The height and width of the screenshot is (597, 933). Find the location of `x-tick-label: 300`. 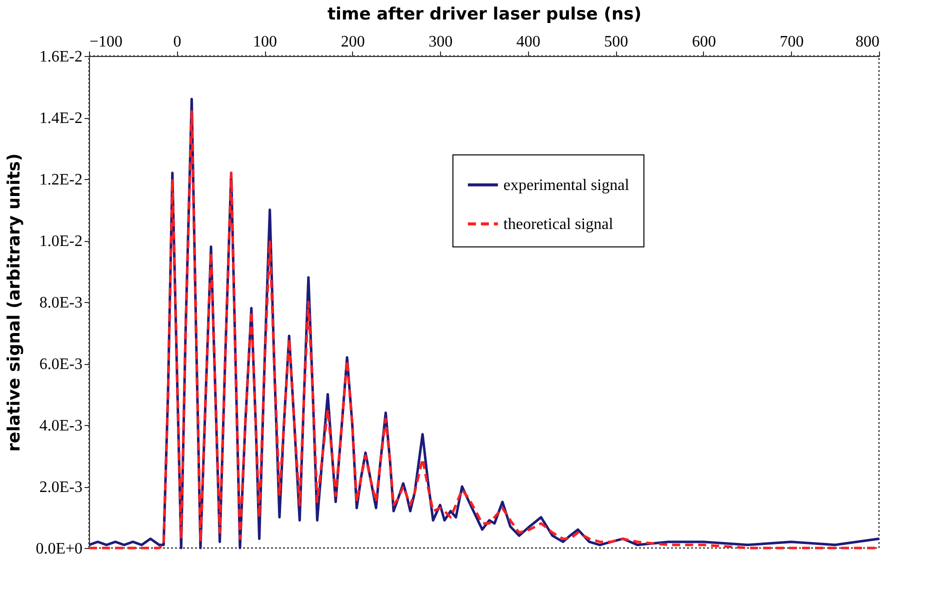

x-tick-label: 300 is located at coordinates (440, 42).